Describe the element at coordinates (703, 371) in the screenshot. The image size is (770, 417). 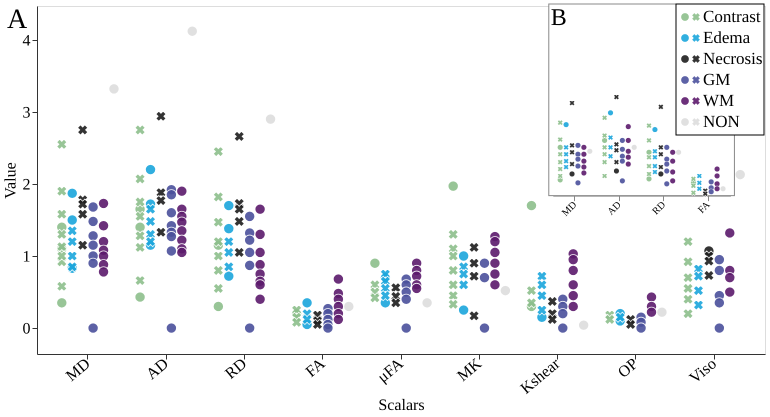
I see `x-tick-label: Viso` at that location.